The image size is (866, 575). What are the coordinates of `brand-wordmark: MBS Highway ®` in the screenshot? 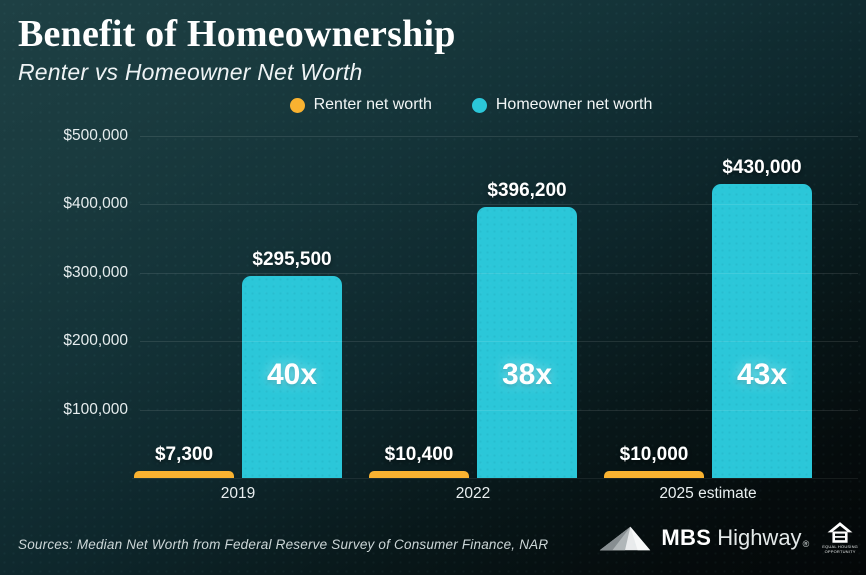 It's located at (735, 538).